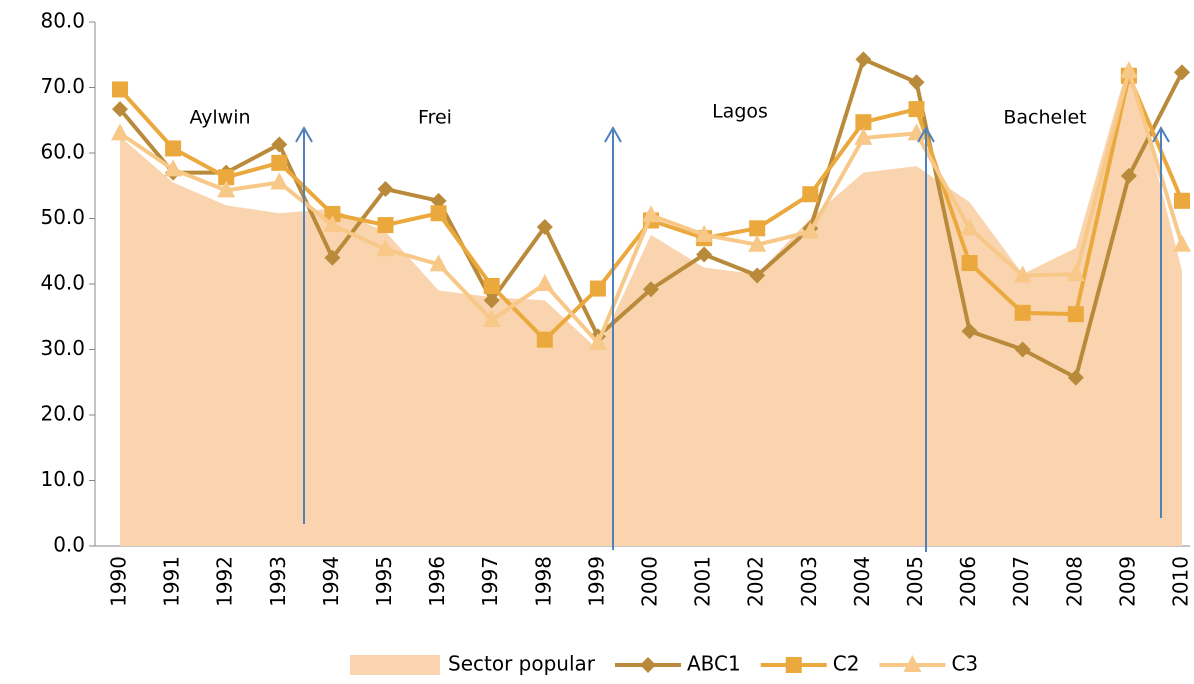 The image size is (1194, 684). Describe the element at coordinates (650, 581) in the screenshot. I see `x-tick-label: 2000` at that location.